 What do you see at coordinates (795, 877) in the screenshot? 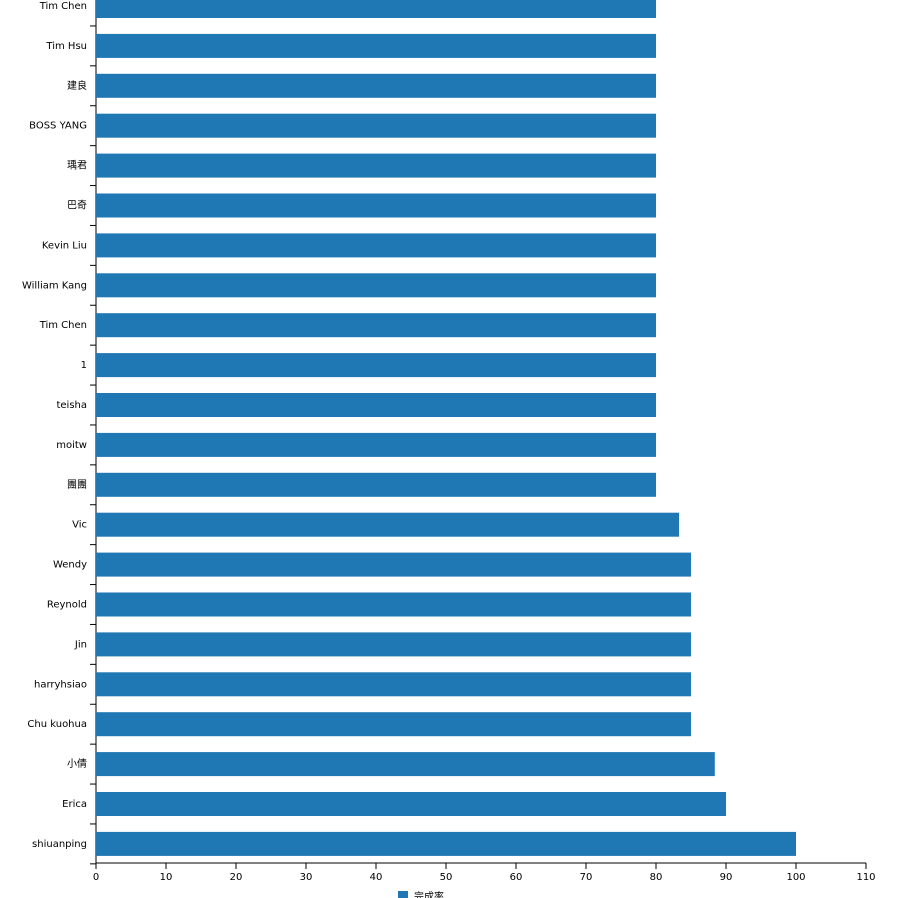
I see `x-tick-label: 100` at bounding box center [795, 877].